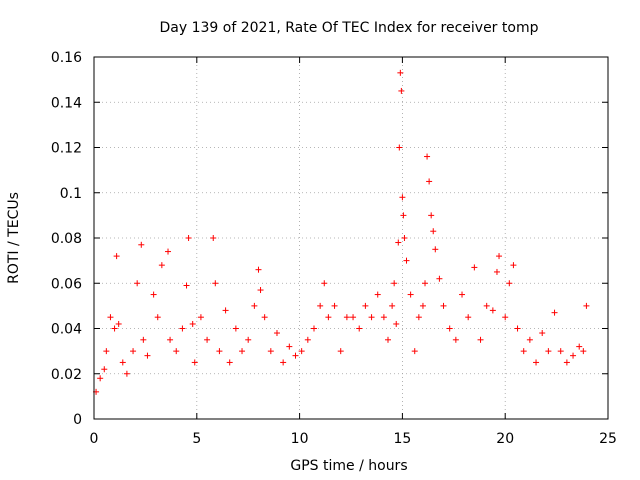  I want to click on y-tick-label: 0.1, so click(71, 194).